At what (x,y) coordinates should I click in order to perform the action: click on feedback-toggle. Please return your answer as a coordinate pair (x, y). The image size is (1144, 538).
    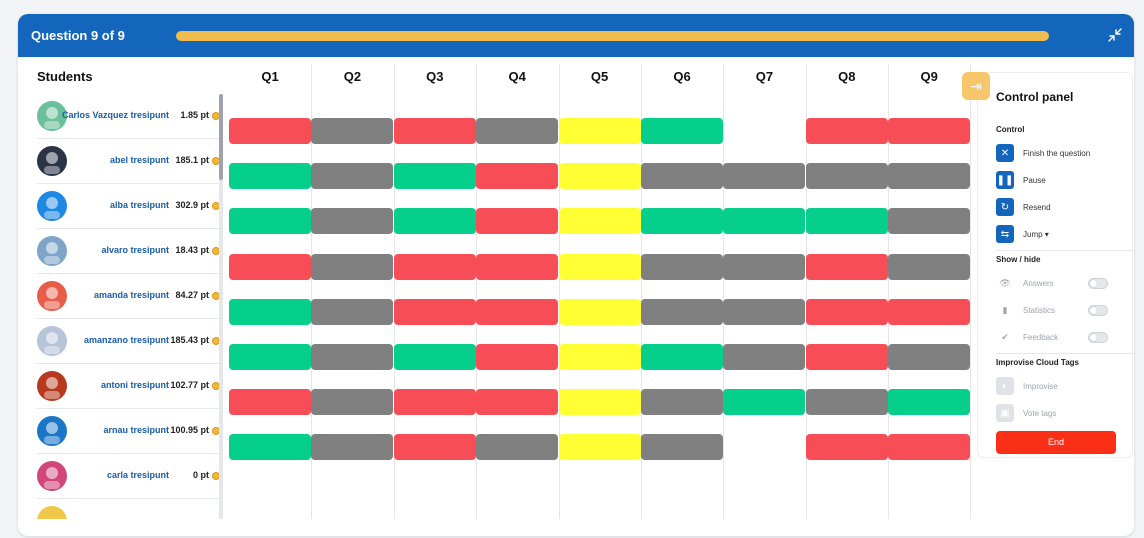
    Looking at the image, I should click on (1098, 337).